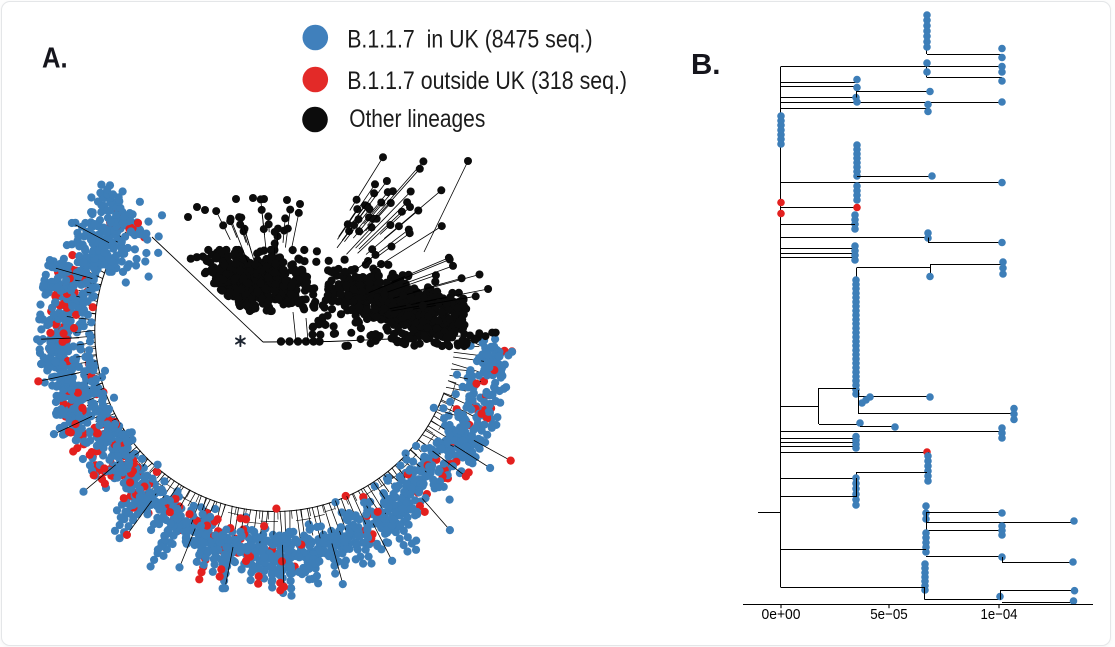 This screenshot has height=647, width=1115. I want to click on svg-text: B.1.1.7 in UK (8475 seq.), so click(469, 40).